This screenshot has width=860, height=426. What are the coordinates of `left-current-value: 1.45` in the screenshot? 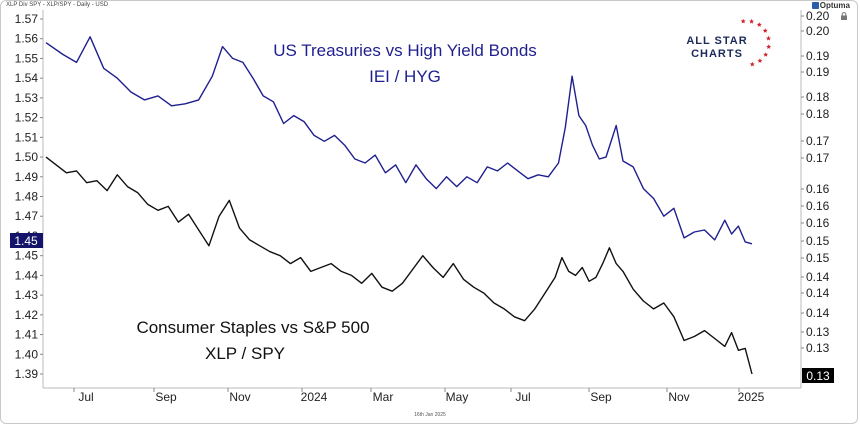 It's located at (26, 241).